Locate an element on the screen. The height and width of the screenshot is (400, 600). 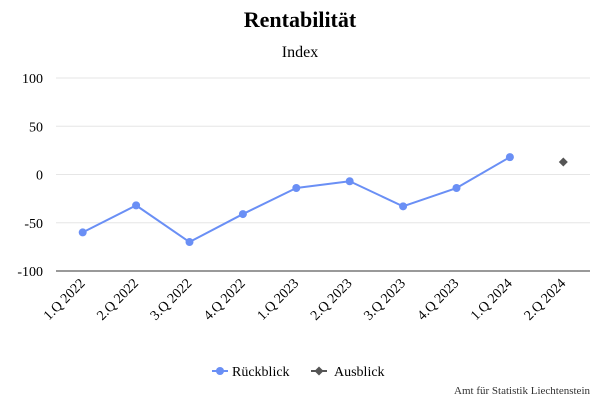
x-tick-label: 1.Q 2022 is located at coordinates (64, 299).